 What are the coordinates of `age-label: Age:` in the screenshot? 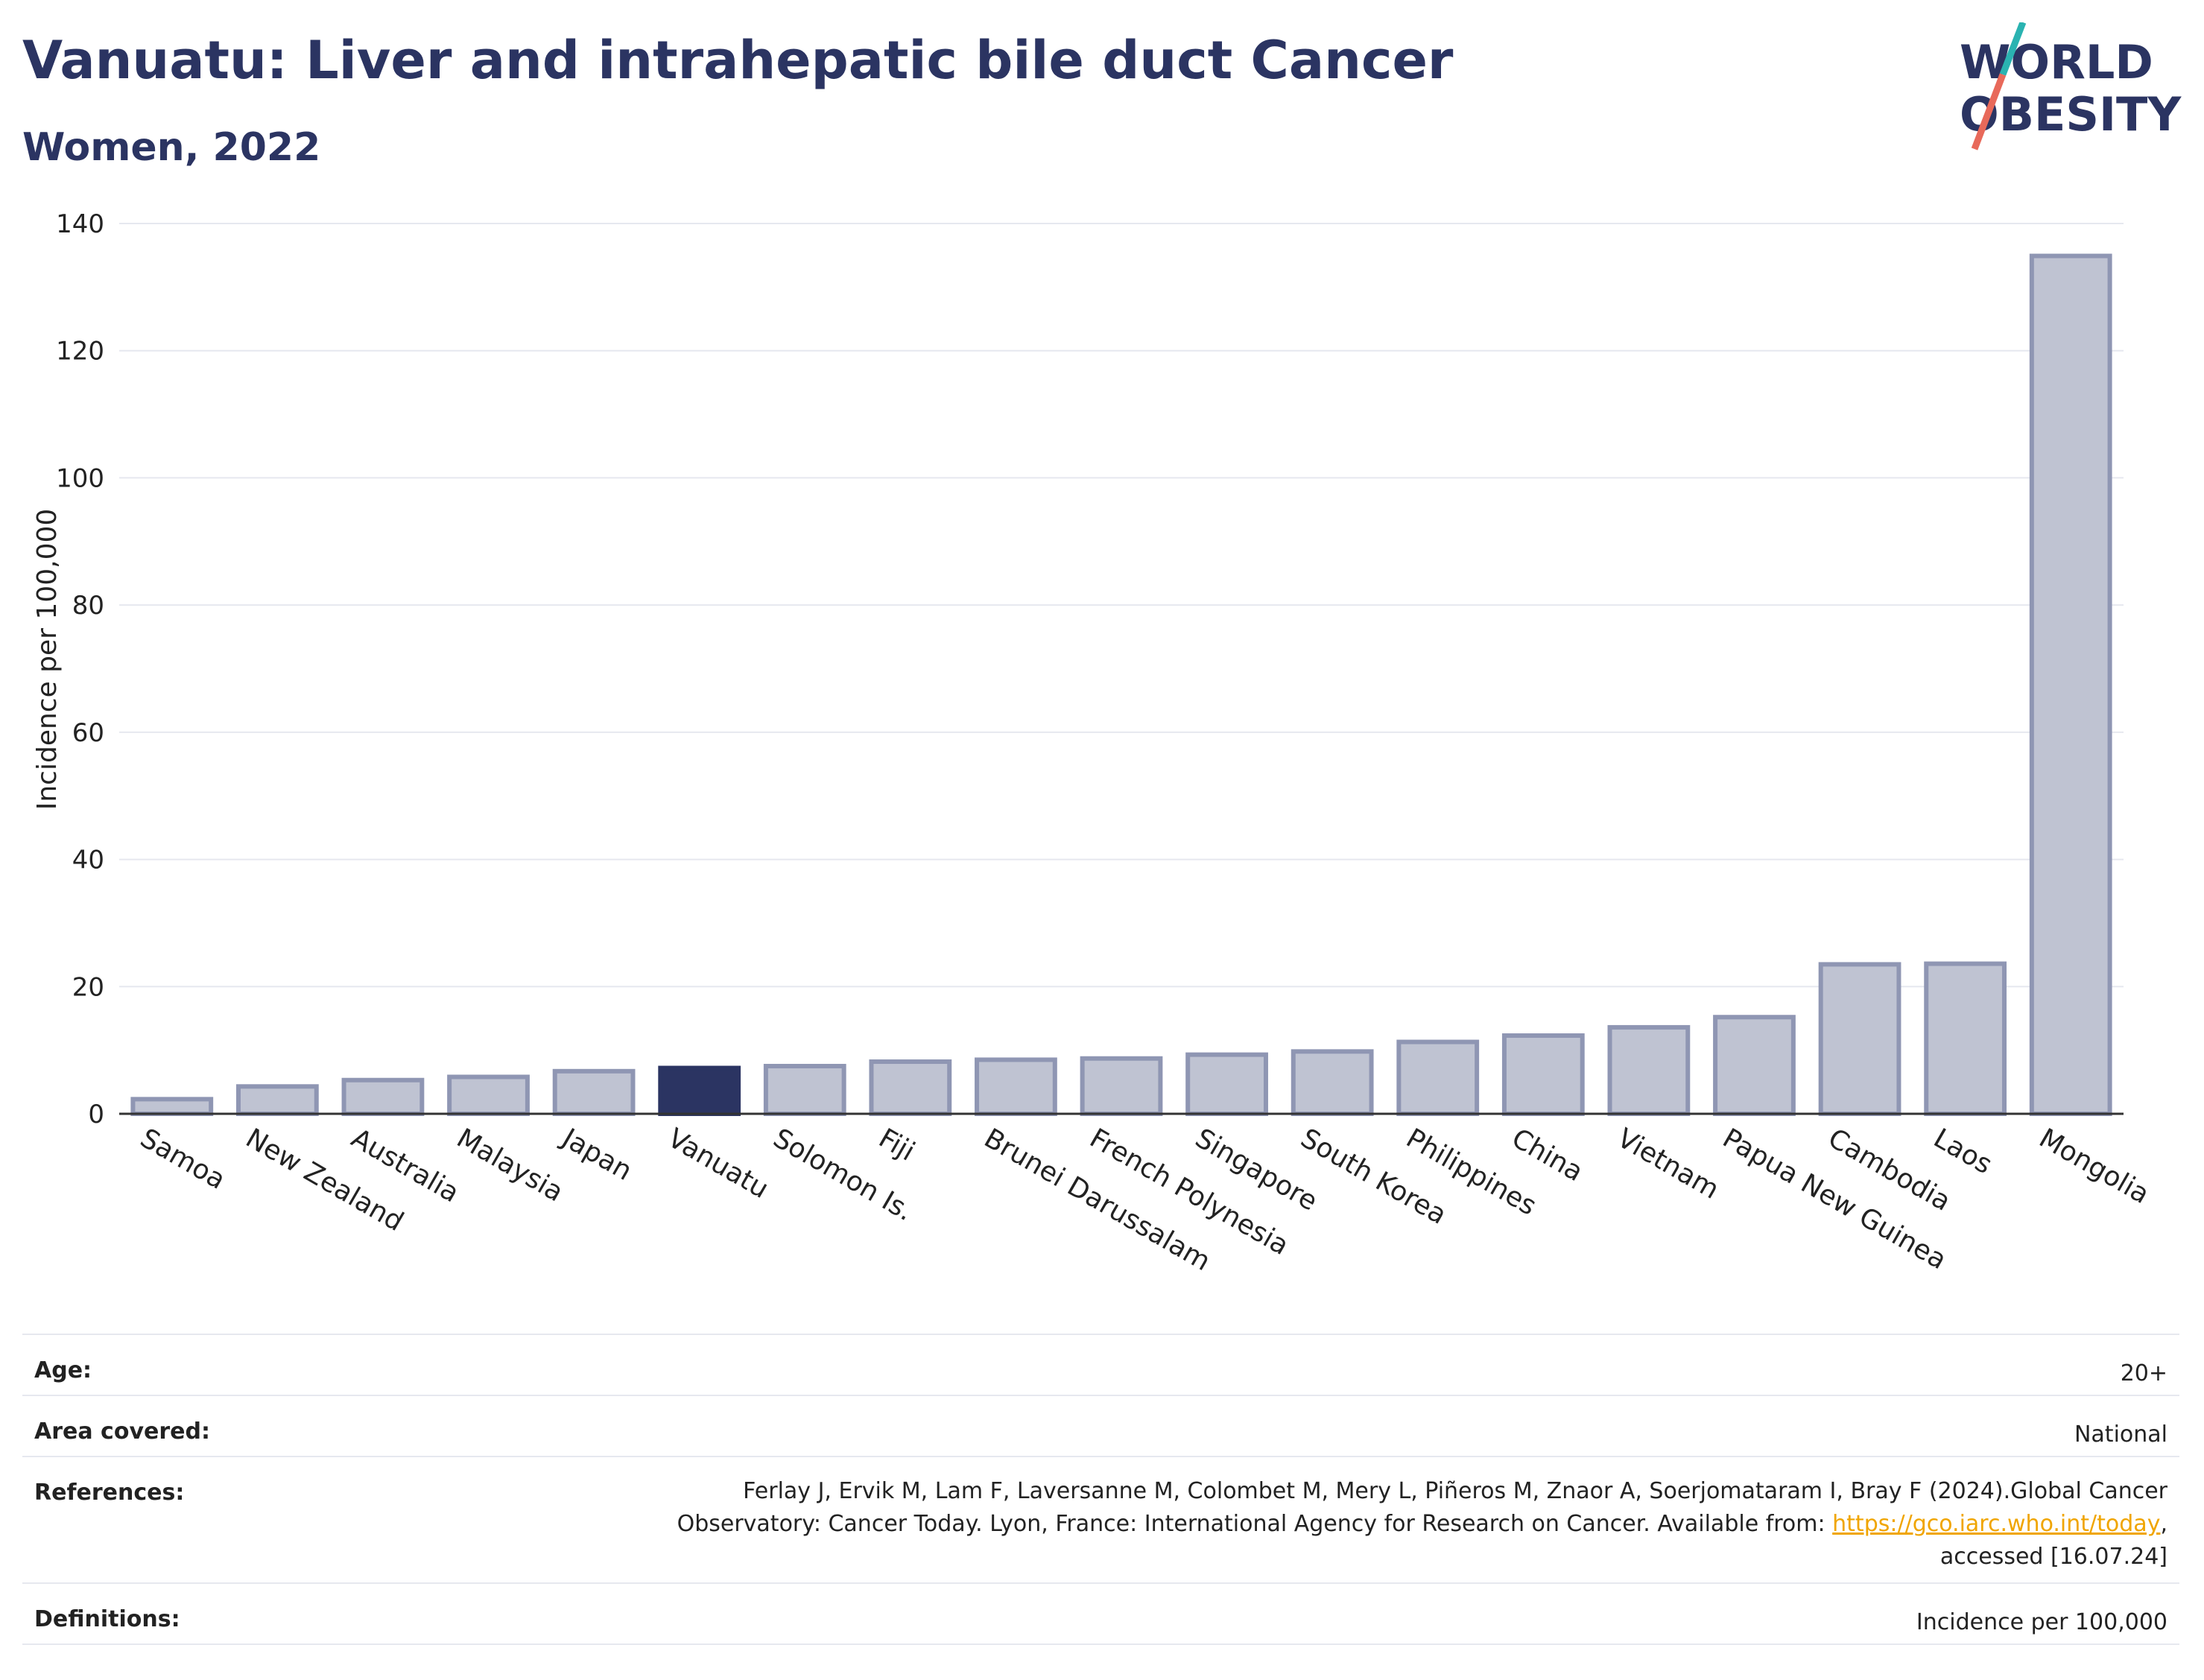 It's located at (63, 1370).